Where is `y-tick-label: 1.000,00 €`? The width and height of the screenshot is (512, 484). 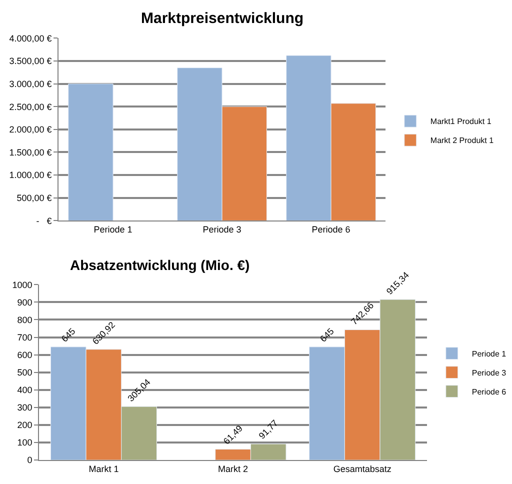
y-tick-label: 1.000,00 € is located at coordinates (30, 175).